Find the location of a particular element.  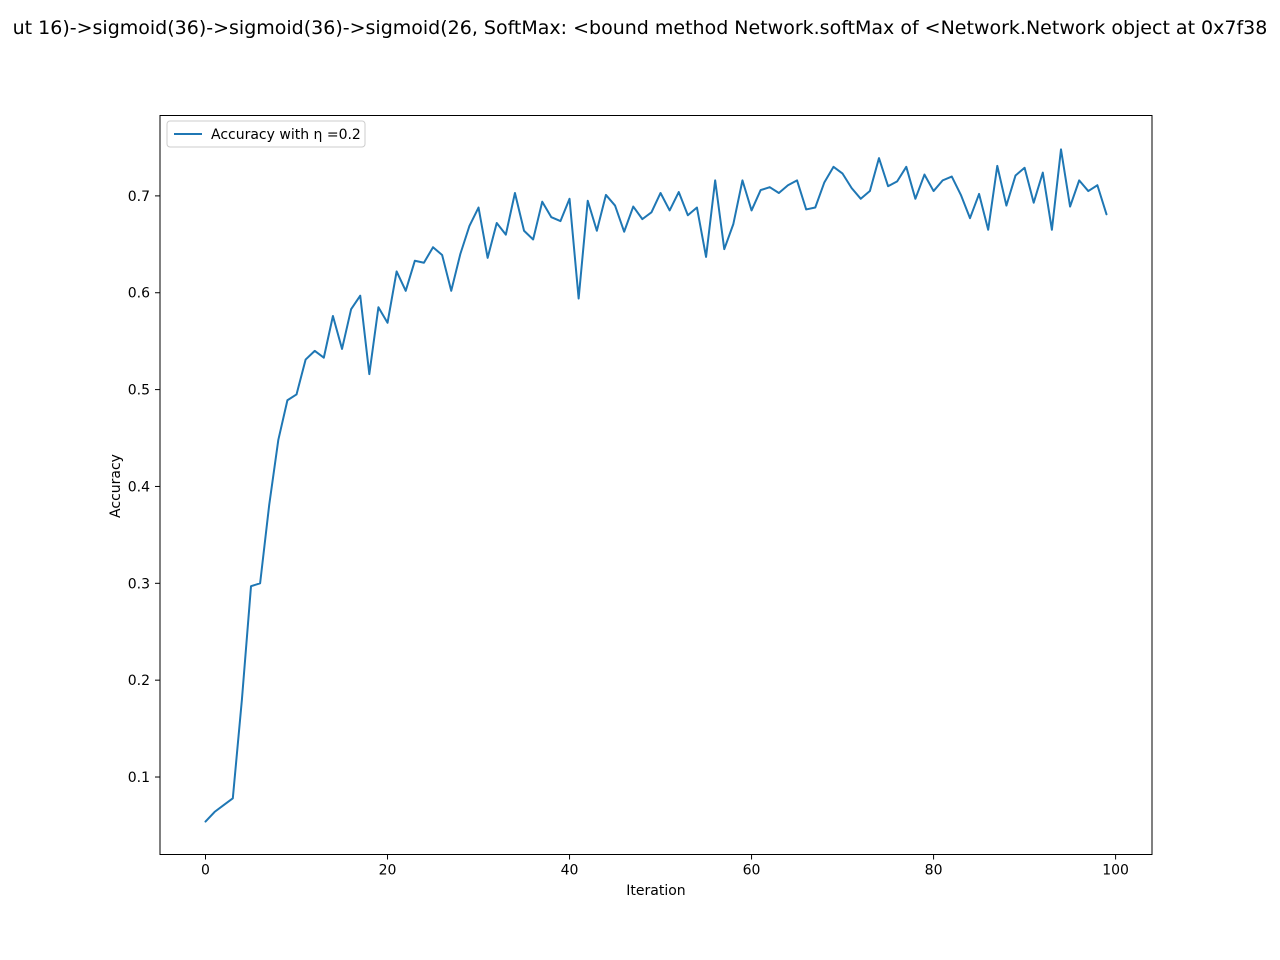

x-axis-label: Iteration is located at coordinates (655, 891).